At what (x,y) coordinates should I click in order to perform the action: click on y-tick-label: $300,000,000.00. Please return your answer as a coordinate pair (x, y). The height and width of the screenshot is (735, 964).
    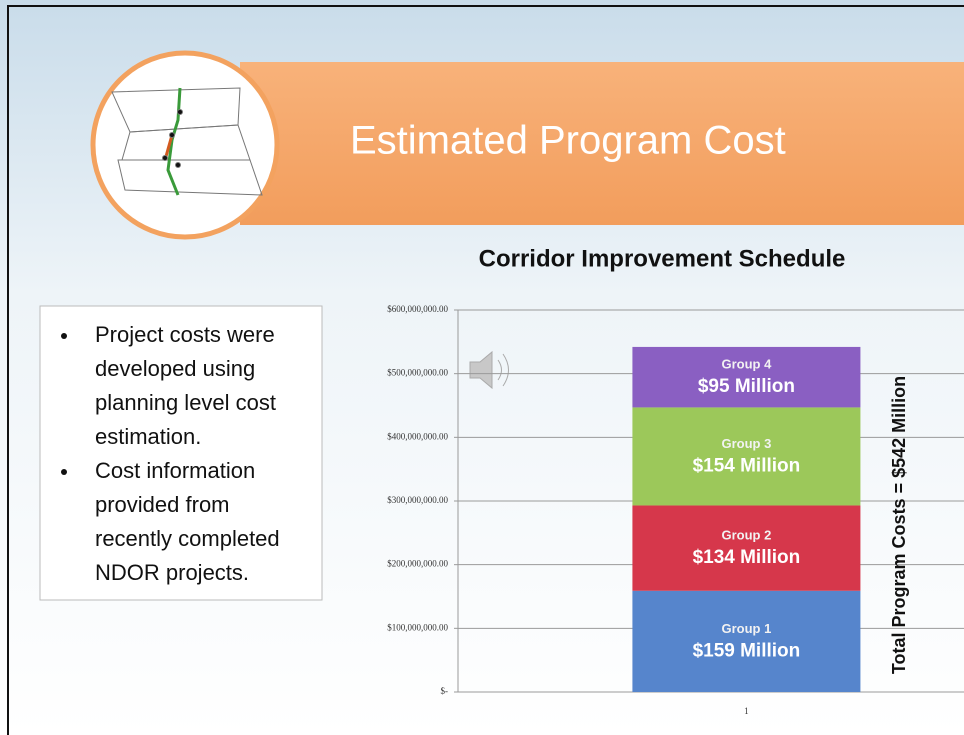
    Looking at the image, I should click on (417, 500).